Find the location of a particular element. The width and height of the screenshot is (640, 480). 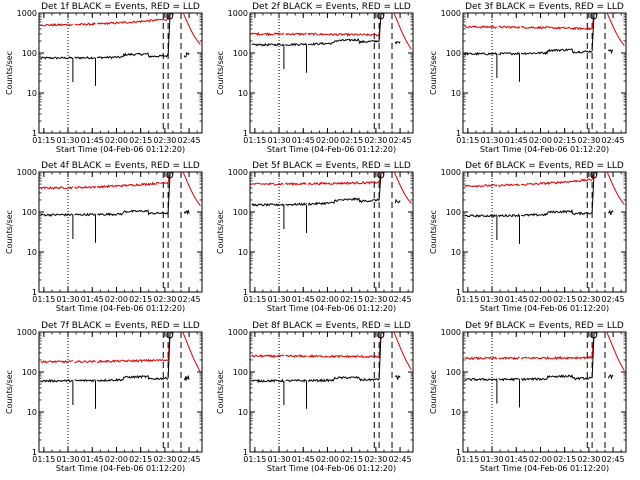

panel-title: Det 3f BLACK = Events, RED = LLD is located at coordinates (544, 7).